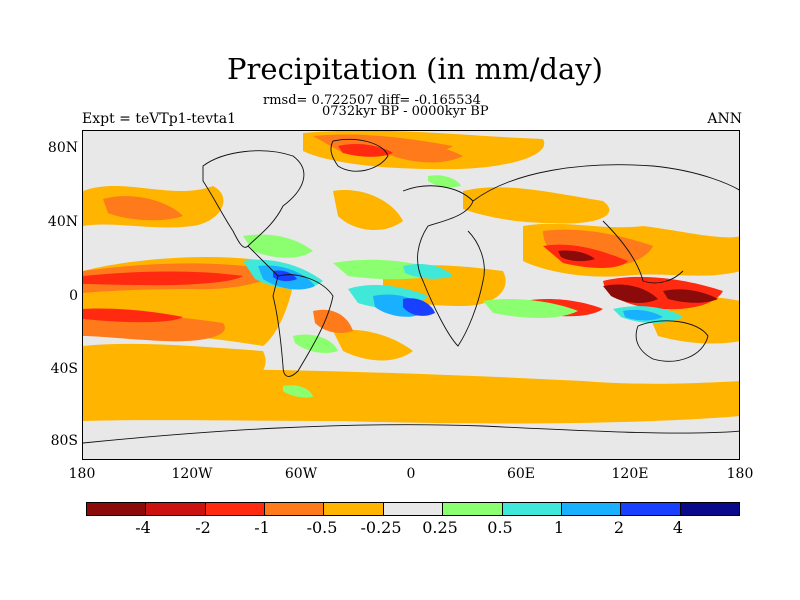 The image size is (800, 600). I want to click on season-label: ANN, so click(724, 119).